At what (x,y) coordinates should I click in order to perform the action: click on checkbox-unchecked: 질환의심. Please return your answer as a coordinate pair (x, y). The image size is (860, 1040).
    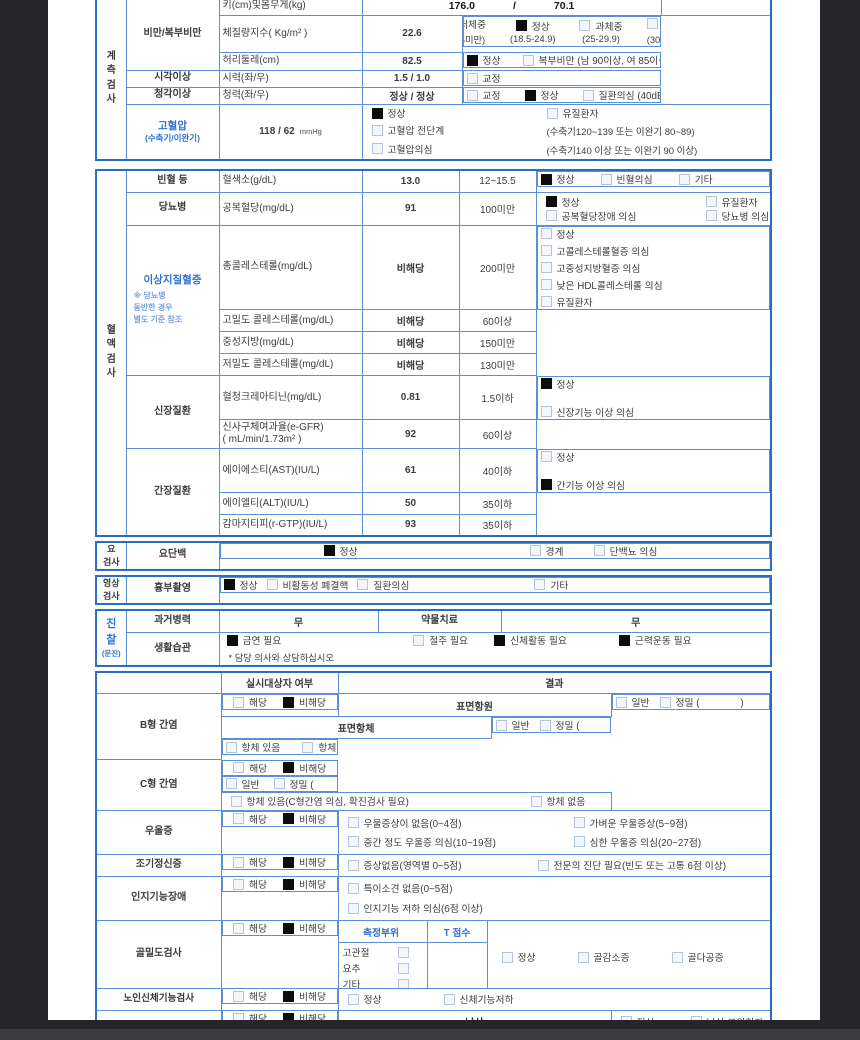
    Looking at the image, I should click on (383, 585).